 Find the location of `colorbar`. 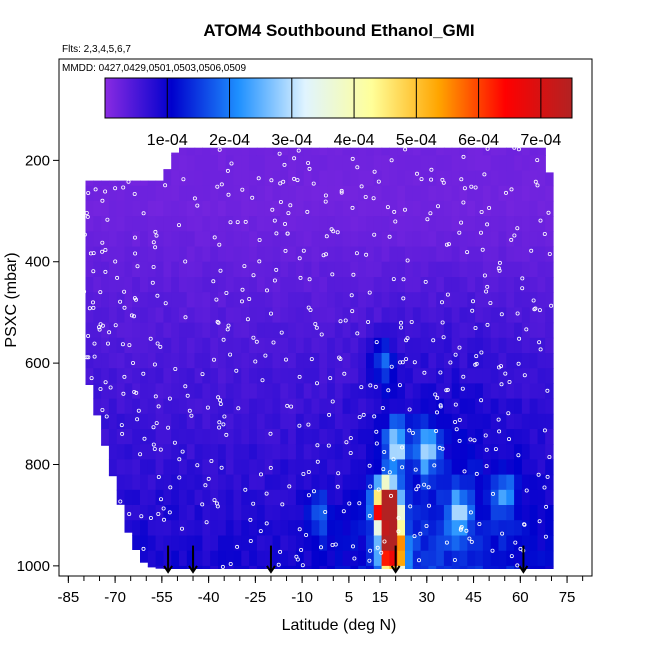

colorbar is located at coordinates (338, 98).